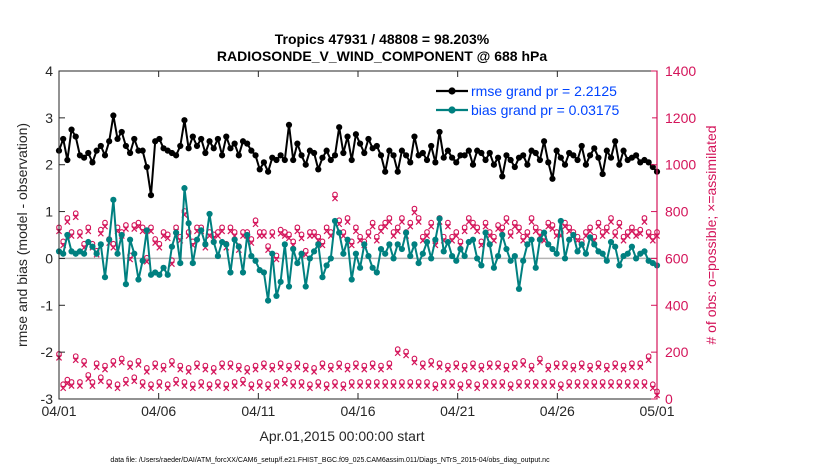 The image size is (830, 470). Describe the element at coordinates (358, 155) in the screenshot. I see `rmse-series` at that location.